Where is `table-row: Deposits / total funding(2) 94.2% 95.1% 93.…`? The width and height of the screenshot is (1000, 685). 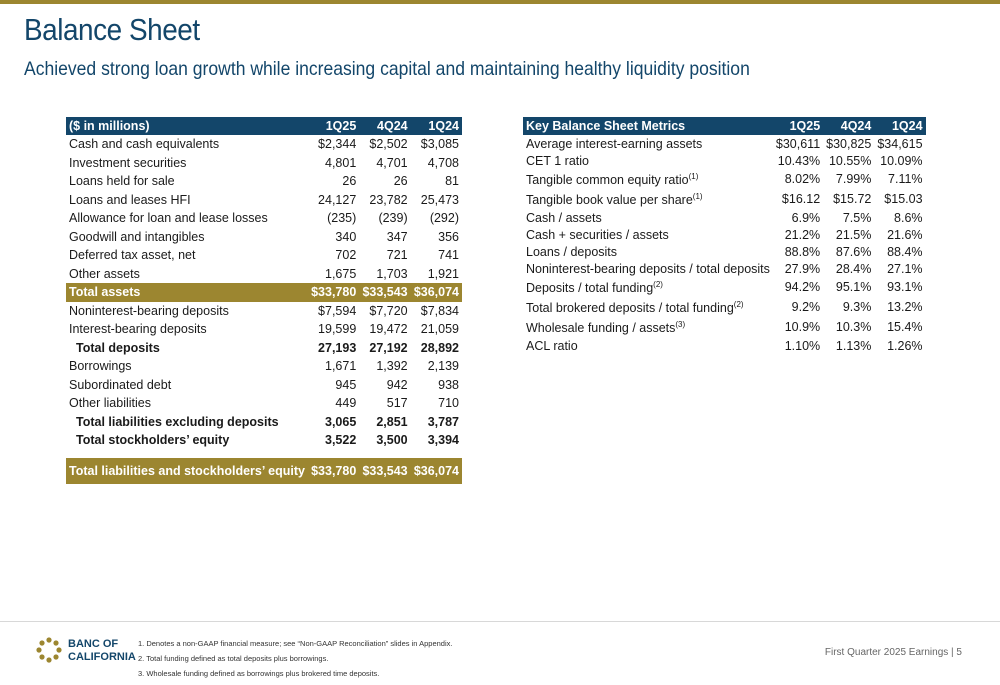 table-row: Deposits / total funding(2) 94.2% 95.1% 93.… is located at coordinates (724, 287).